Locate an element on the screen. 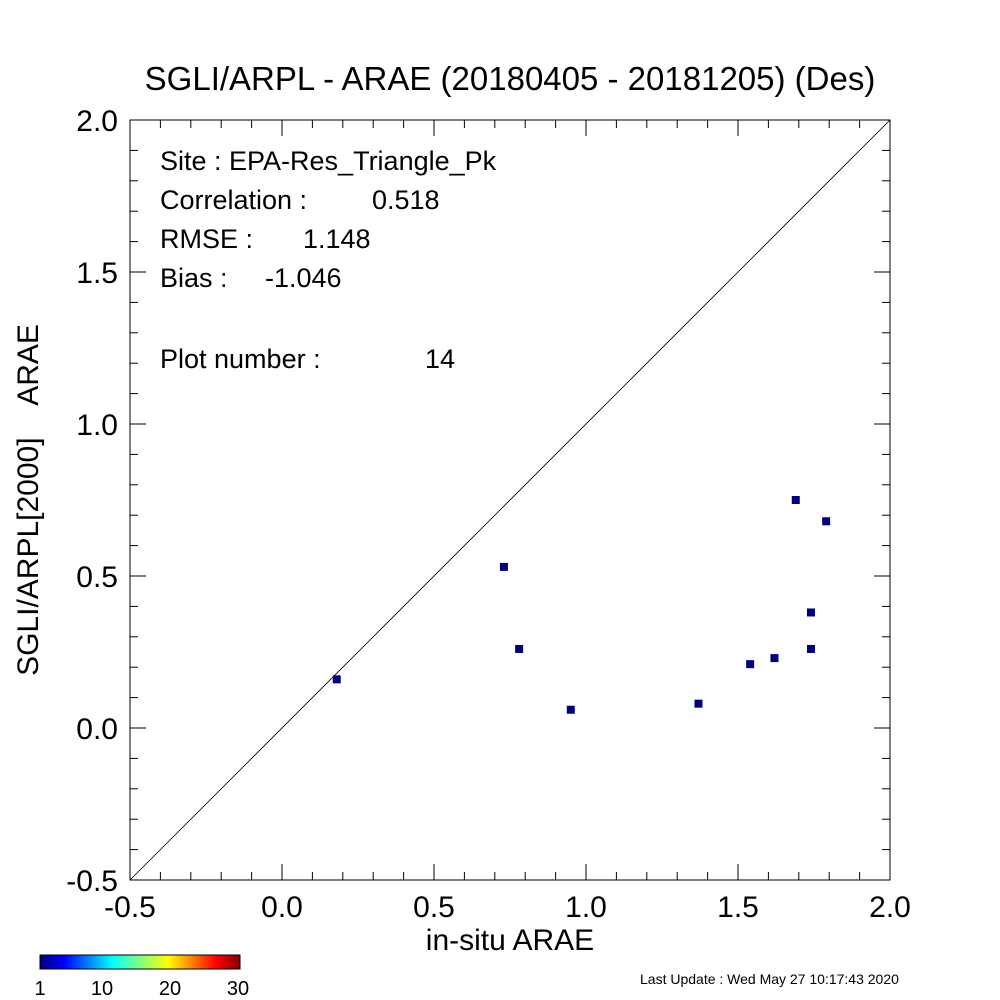  colorbar is located at coordinates (140, 962).